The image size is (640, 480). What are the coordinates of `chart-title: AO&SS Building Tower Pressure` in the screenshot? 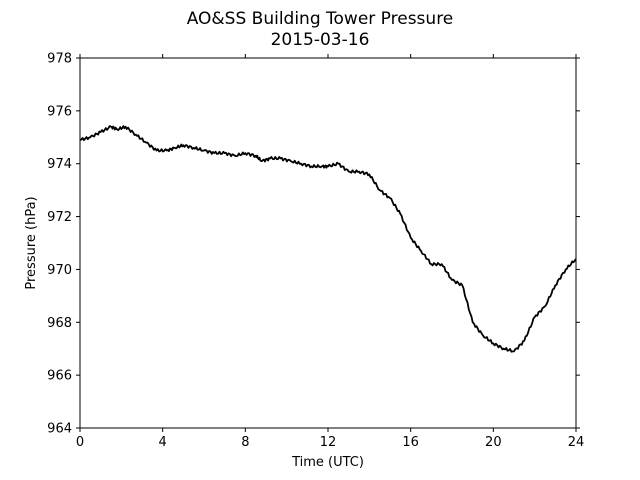 It's located at (320, 19).